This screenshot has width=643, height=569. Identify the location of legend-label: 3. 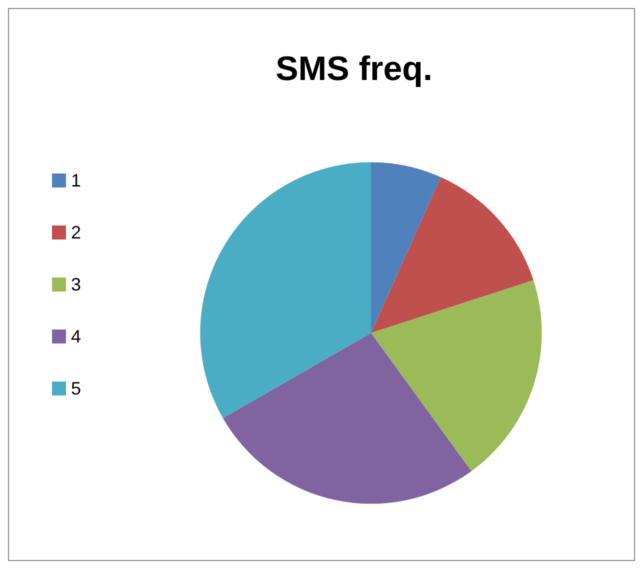
(76, 284).